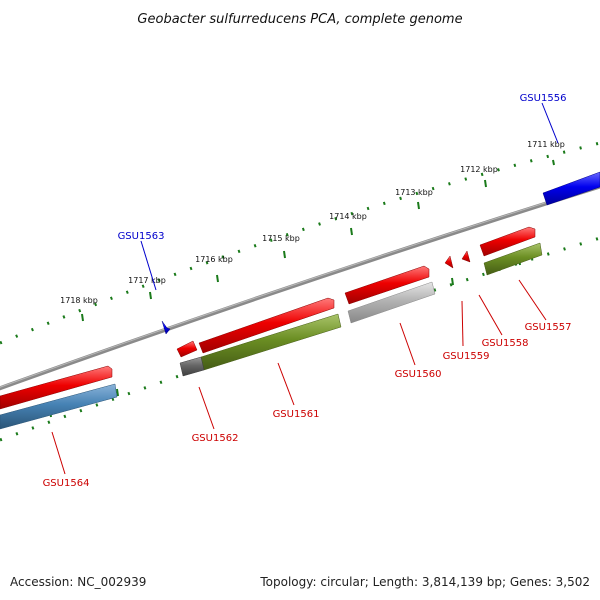  What do you see at coordinates (166, 327) in the screenshot?
I see `gene-feature-gsu1563` at bounding box center [166, 327].